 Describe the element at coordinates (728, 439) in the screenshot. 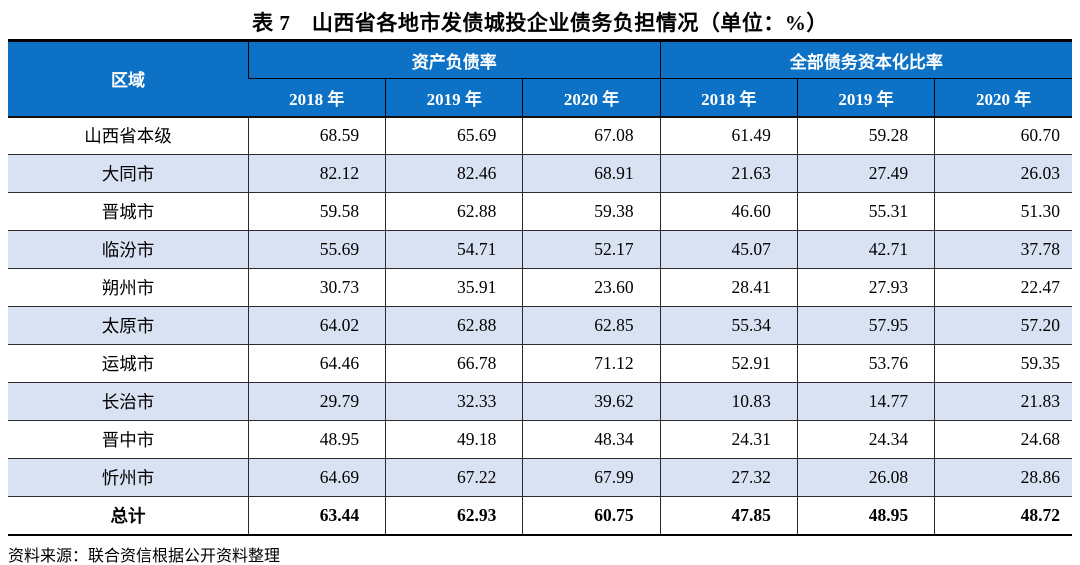

I see `value-cell: 24.31` at that location.